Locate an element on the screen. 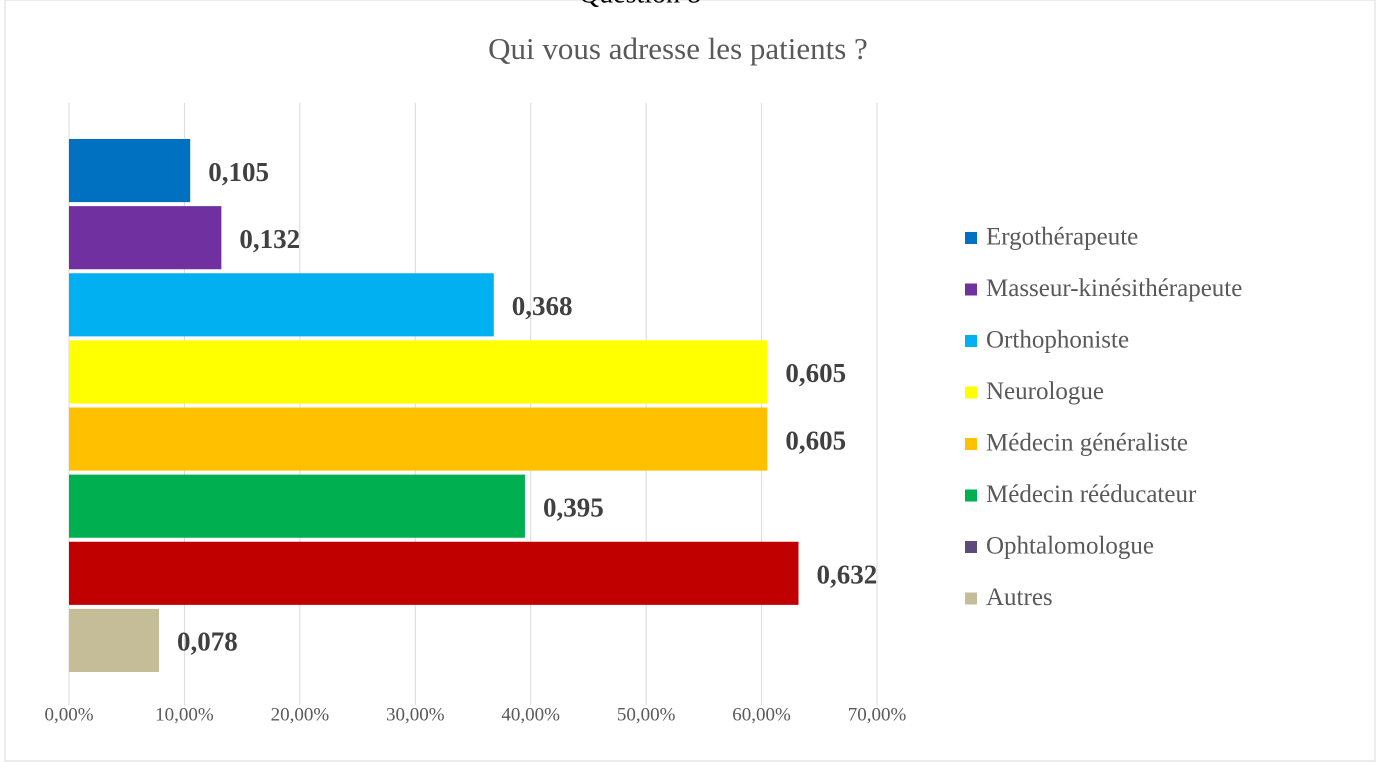 The width and height of the screenshot is (1378, 762). x-tick-label: 10,00% is located at coordinates (184, 714).